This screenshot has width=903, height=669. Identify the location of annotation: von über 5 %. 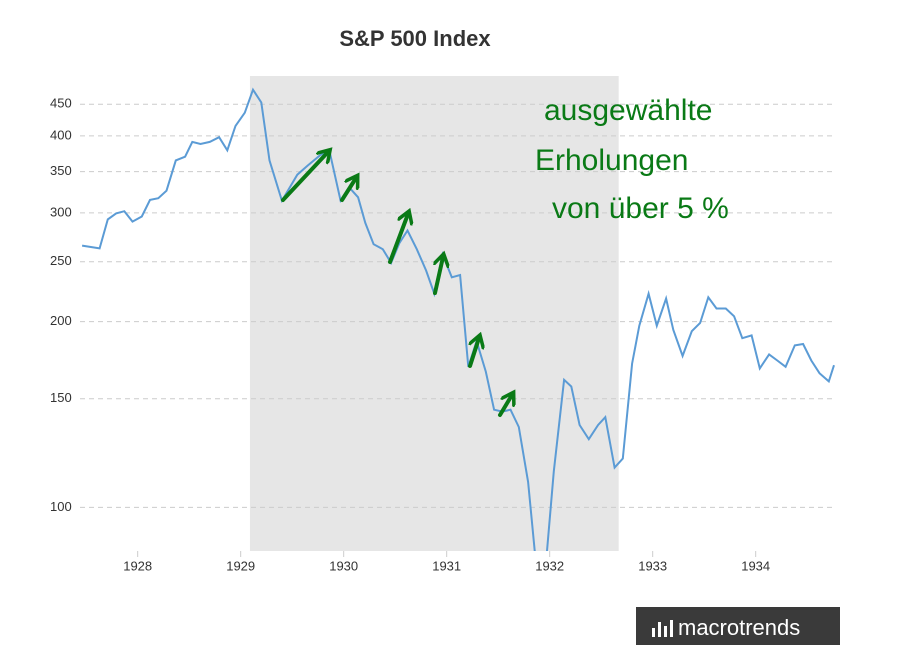
(640, 208).